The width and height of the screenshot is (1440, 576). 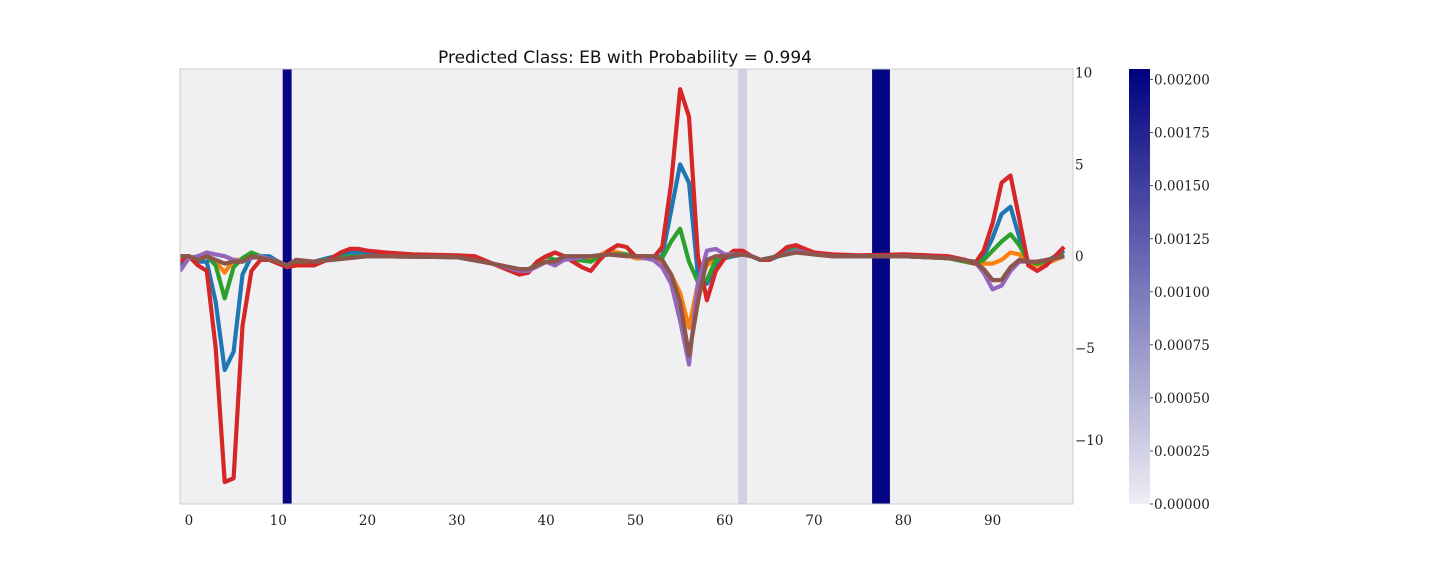 What do you see at coordinates (635, 521) in the screenshot?
I see `x-tick-label: 50` at bounding box center [635, 521].